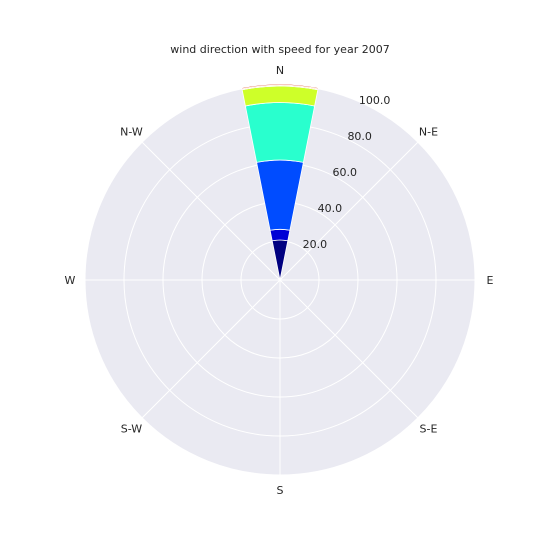 This screenshot has height=560, width=560. I want to click on direction-label: S-E, so click(429, 428).